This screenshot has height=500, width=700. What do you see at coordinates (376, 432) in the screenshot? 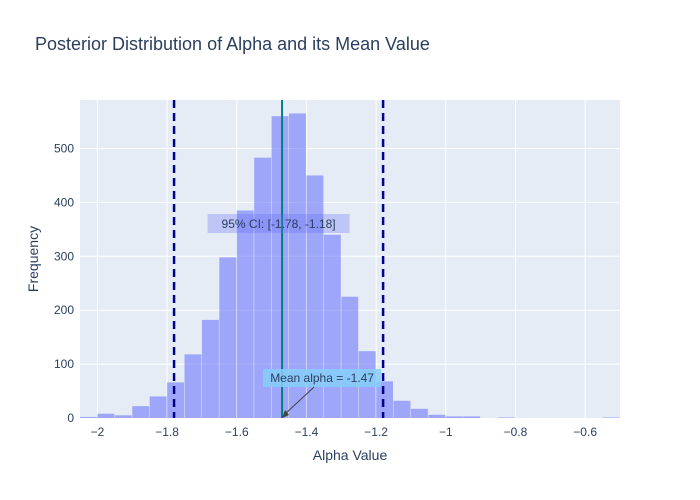
I see `x-tick-label: −1.2` at bounding box center [376, 432].